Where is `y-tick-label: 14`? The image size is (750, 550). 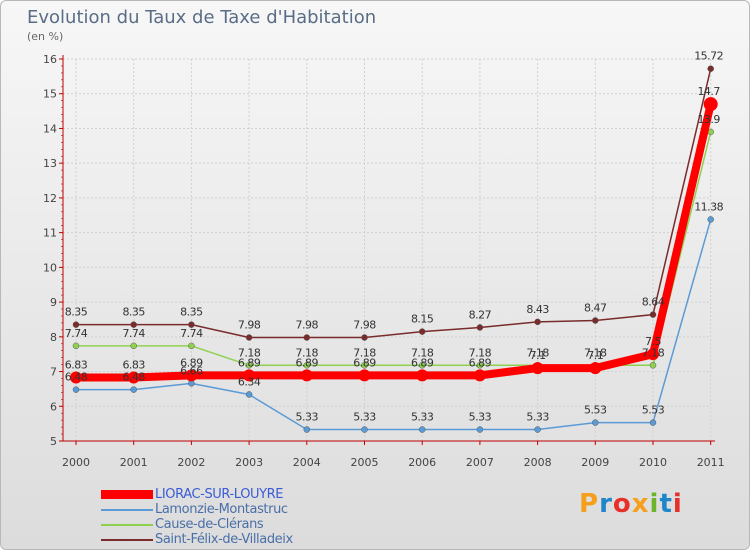 y-tick-label: 14 is located at coordinates (50, 128).